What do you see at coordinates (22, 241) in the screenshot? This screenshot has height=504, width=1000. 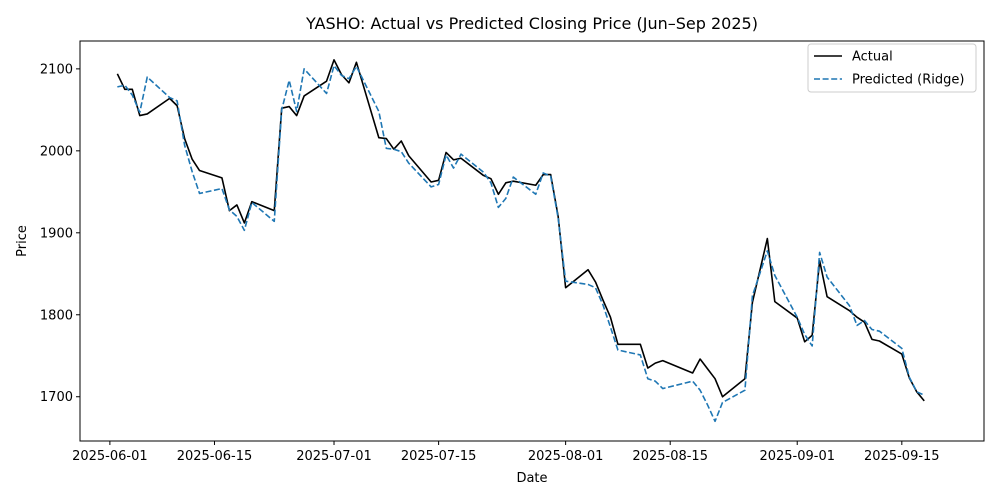 I see `y-axis-label: Price` at bounding box center [22, 241].